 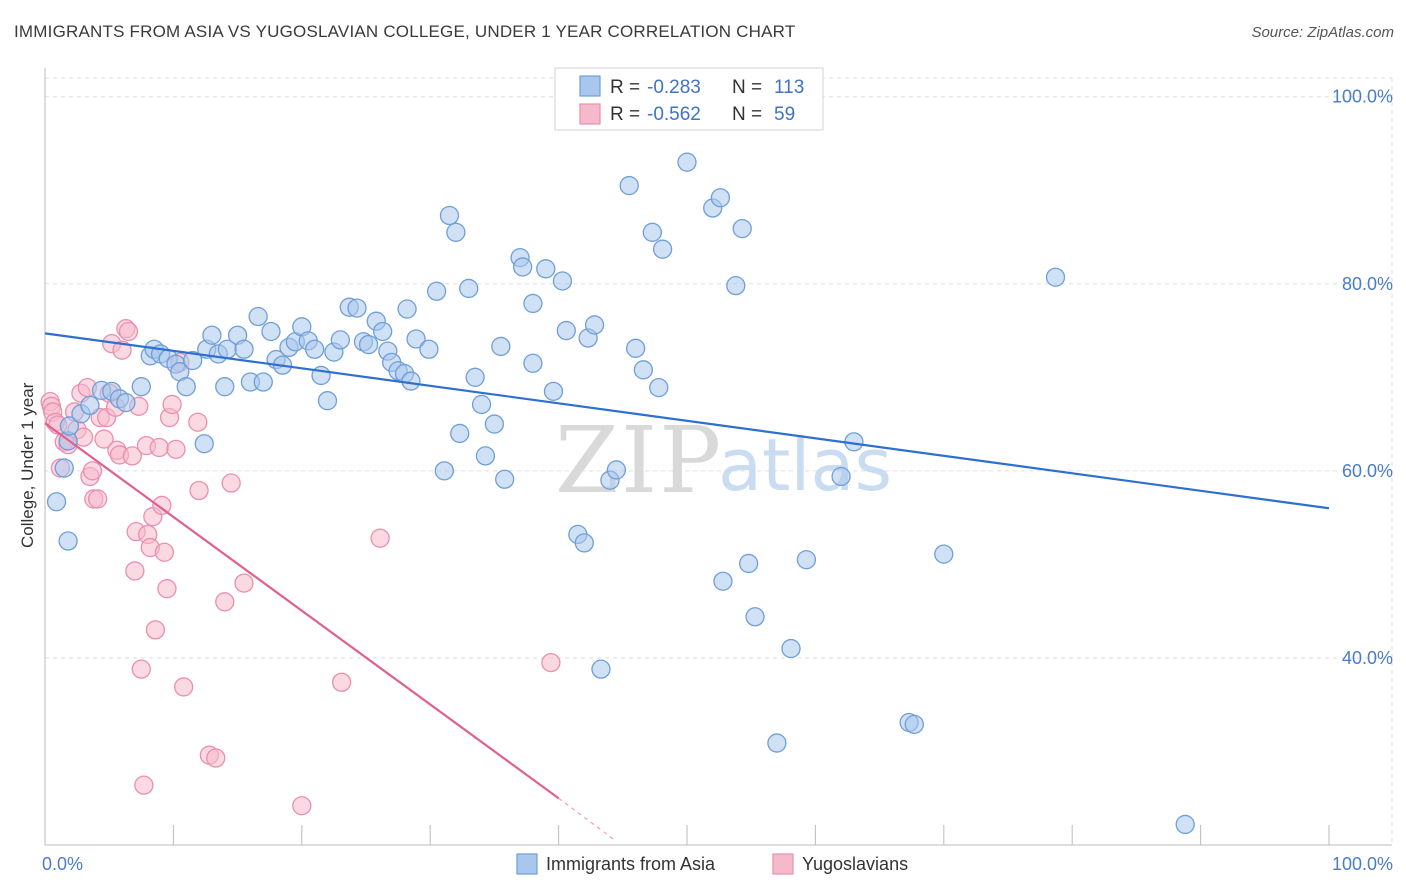 I want to click on legend-r-value-yugoslavians: -0.562, so click(x=674, y=114).